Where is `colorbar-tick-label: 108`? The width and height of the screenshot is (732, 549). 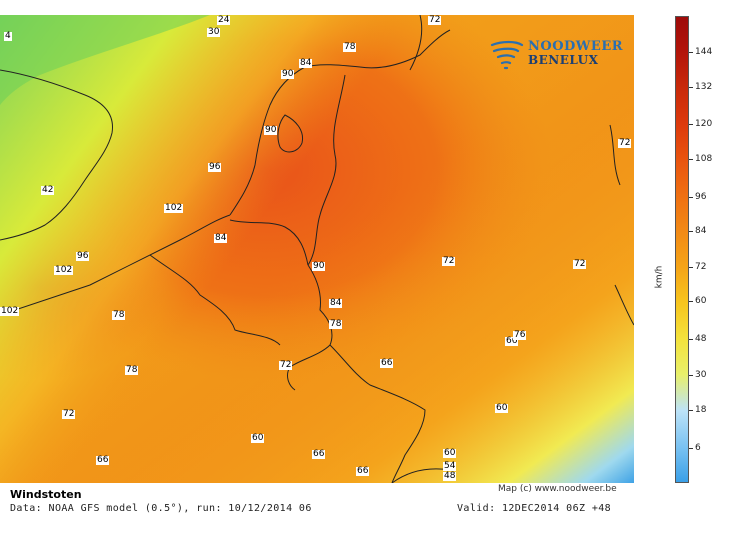 colorbar-tick-label: 108 is located at coordinates (704, 159).